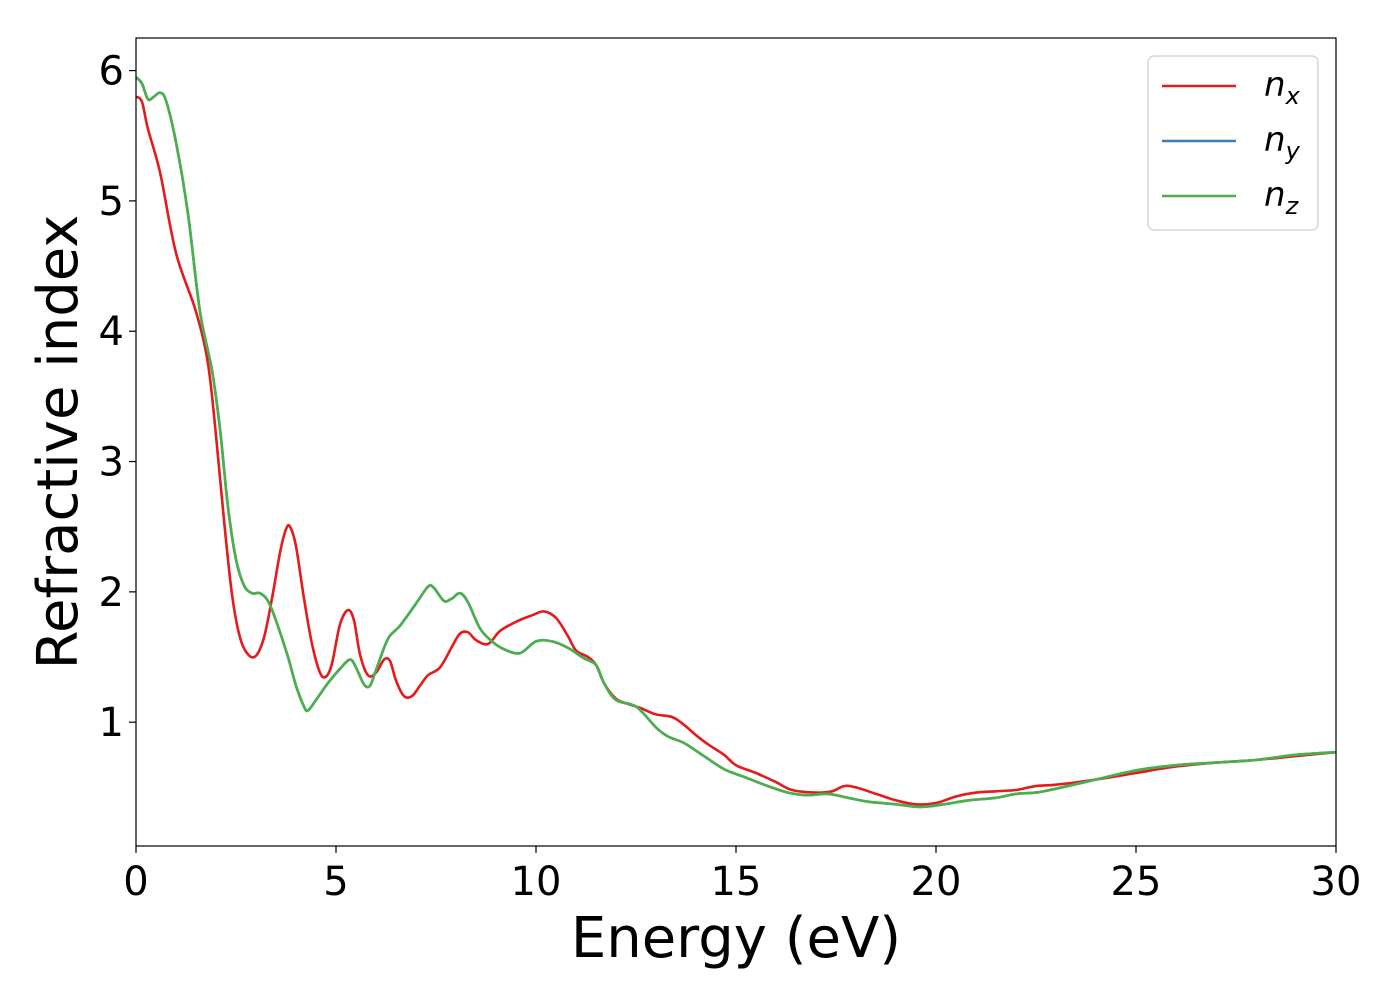 This screenshot has width=1400, height=1000. I want to click on x-tick-label: 10, so click(536, 882).